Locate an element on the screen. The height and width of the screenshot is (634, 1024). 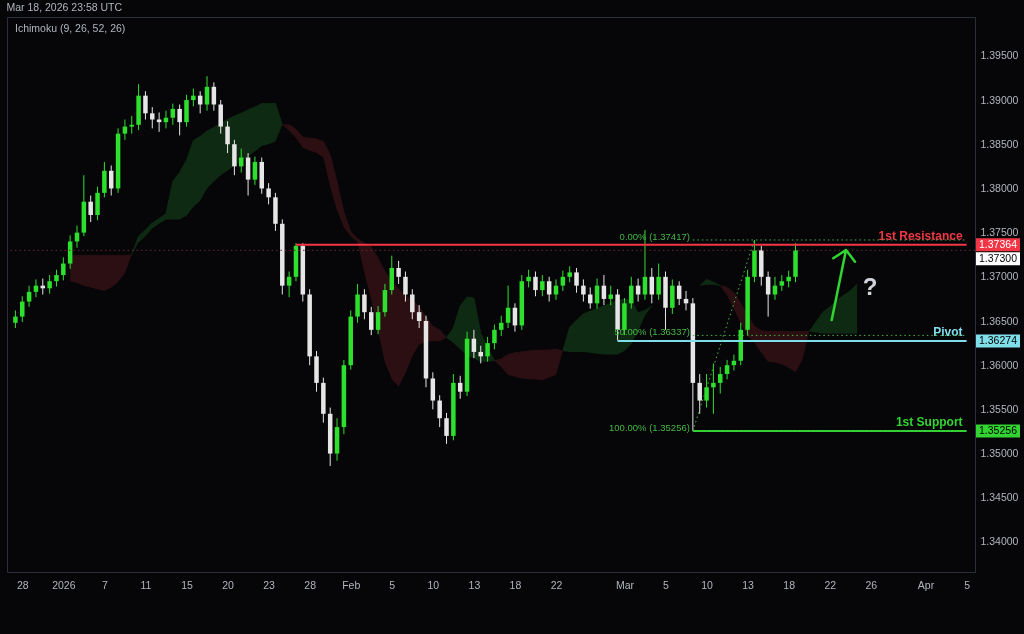
series-label: 1st Support is located at coordinates (929, 421).